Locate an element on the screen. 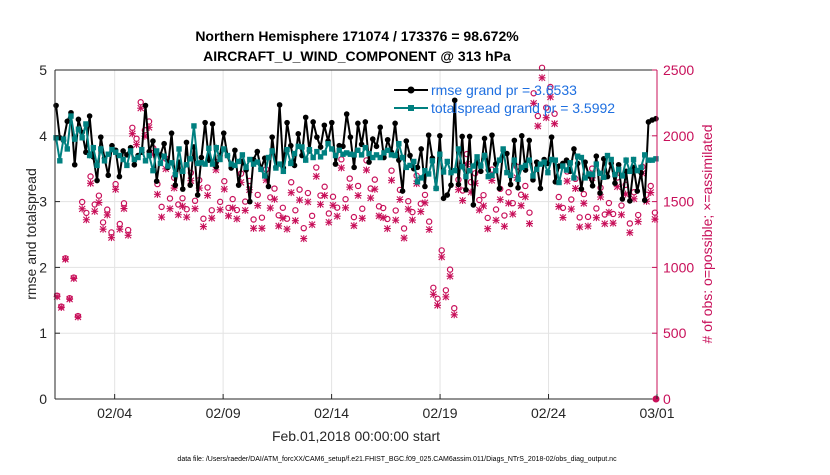  y-axis-right-label: # of obs: o=possible; ×=assimilated is located at coordinates (707, 233).